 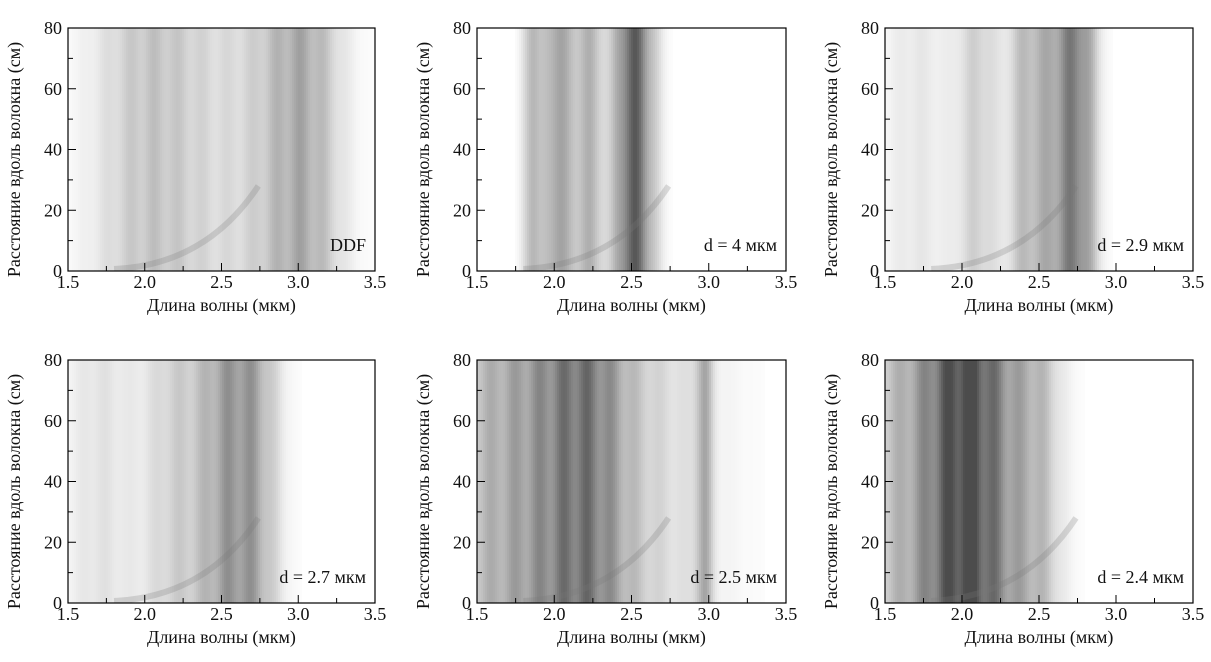 I want to click on y-tick-label: 60, so click(x=870, y=89).